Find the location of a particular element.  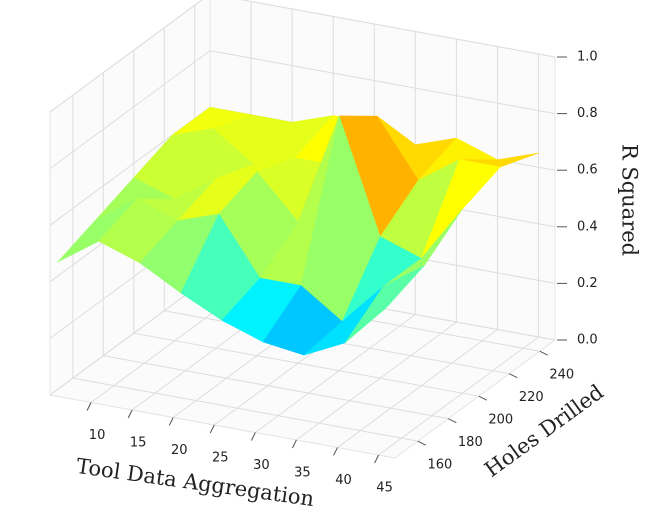

y-tick-label: 180 is located at coordinates (470, 442).